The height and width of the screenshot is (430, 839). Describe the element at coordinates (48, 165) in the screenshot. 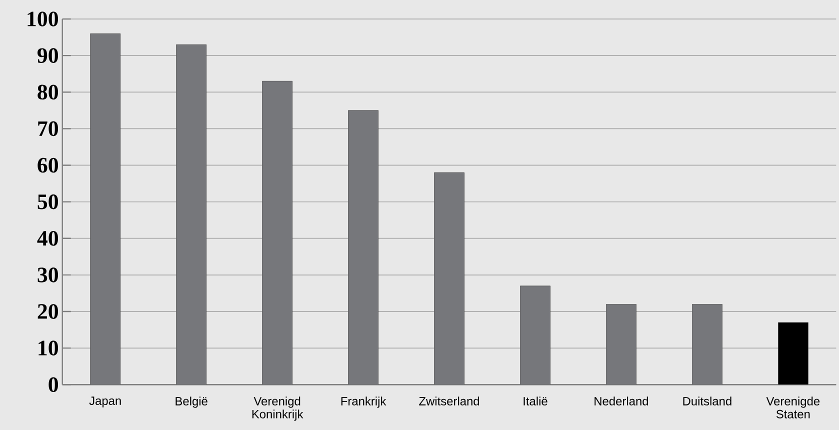

I see `y-tick-label: 60` at that location.